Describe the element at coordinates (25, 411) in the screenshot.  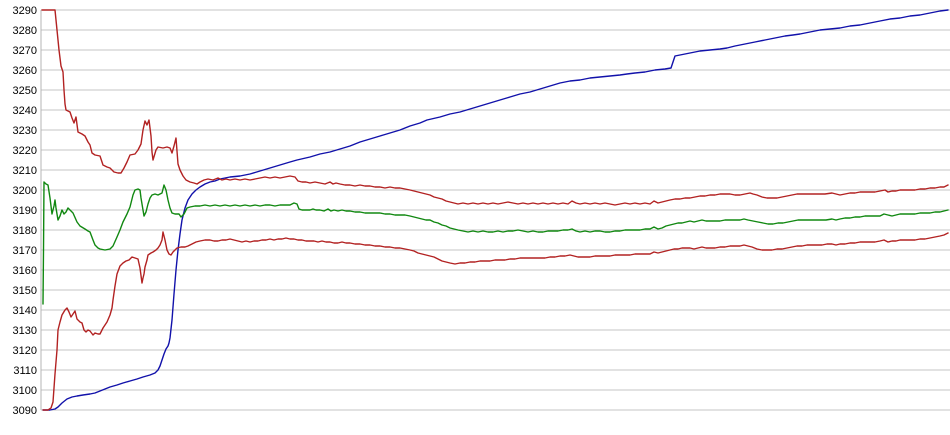
I see `y-tick-label: 3090` at that location.